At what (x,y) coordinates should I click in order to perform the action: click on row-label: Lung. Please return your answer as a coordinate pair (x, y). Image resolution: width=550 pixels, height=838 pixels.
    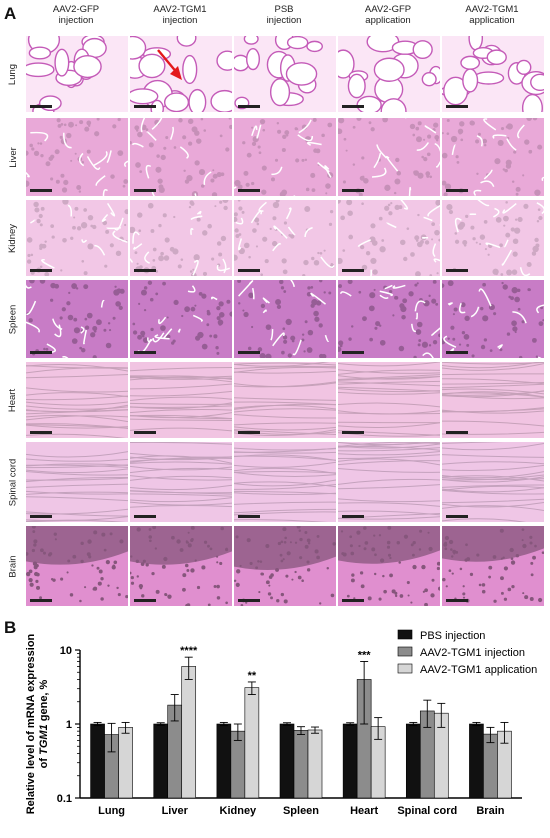
    Looking at the image, I should click on (13, 74).